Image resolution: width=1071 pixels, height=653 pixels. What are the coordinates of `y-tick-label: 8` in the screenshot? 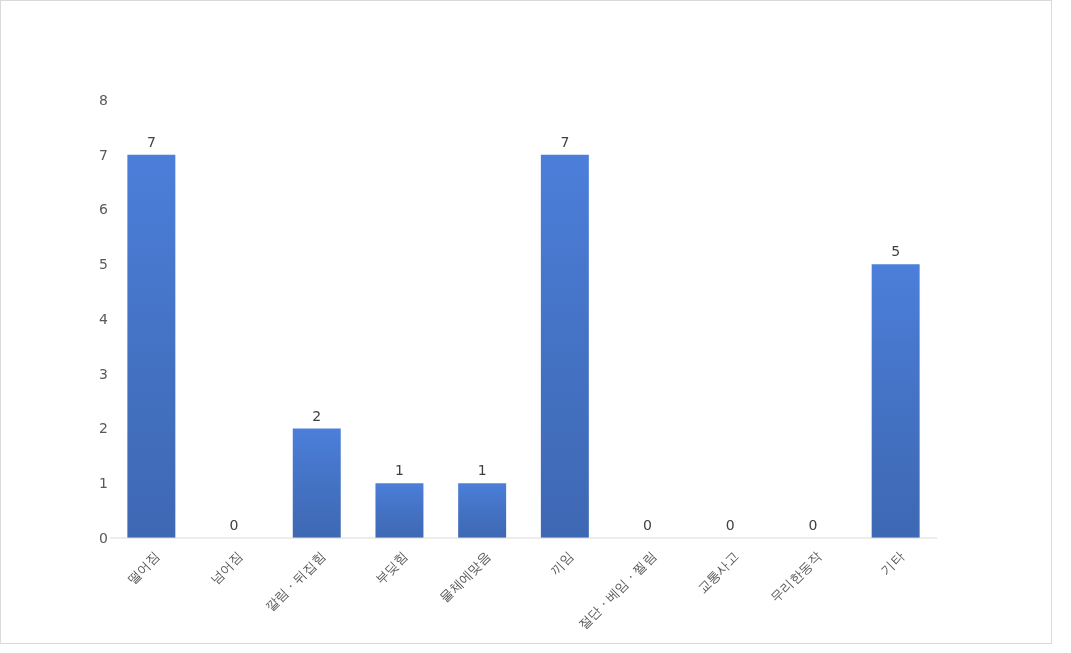 It's located at (103, 99).